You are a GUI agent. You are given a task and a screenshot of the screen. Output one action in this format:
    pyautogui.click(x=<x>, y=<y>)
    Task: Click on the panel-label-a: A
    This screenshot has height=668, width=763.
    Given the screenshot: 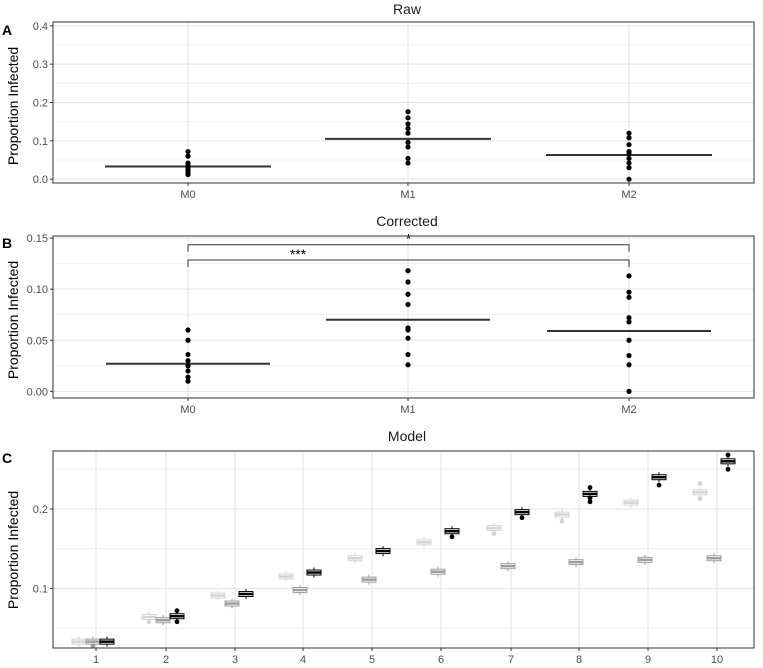 What is the action you would take?
    pyautogui.click(x=7, y=30)
    